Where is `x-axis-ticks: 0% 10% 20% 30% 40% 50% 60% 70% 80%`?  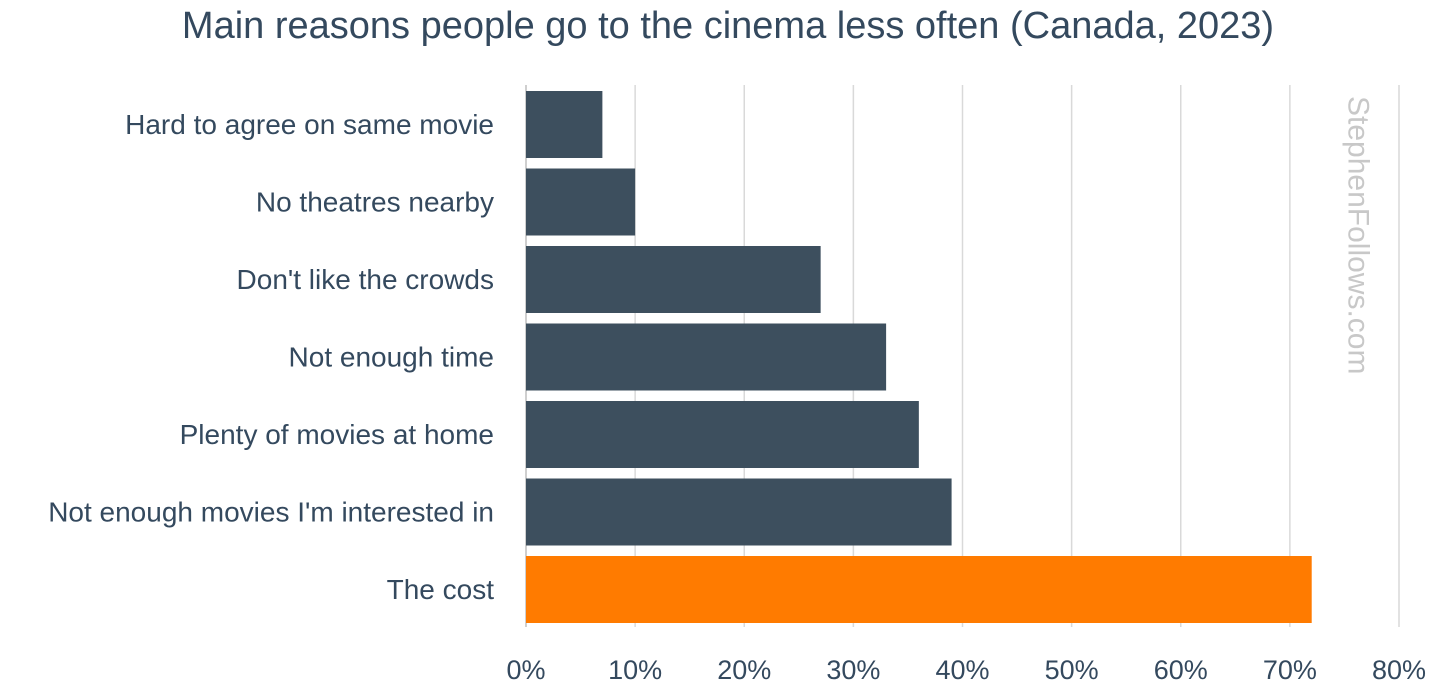
x-axis-ticks: 0% 10% 20% 30% 40% 50% 60% 70% 80% is located at coordinates (966, 670).